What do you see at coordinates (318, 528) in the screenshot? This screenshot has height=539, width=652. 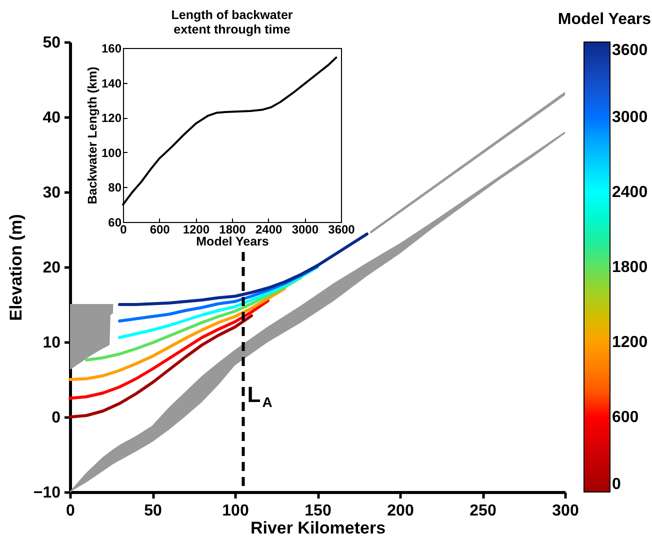 I see `x-axis-title: River Kilometers` at bounding box center [318, 528].